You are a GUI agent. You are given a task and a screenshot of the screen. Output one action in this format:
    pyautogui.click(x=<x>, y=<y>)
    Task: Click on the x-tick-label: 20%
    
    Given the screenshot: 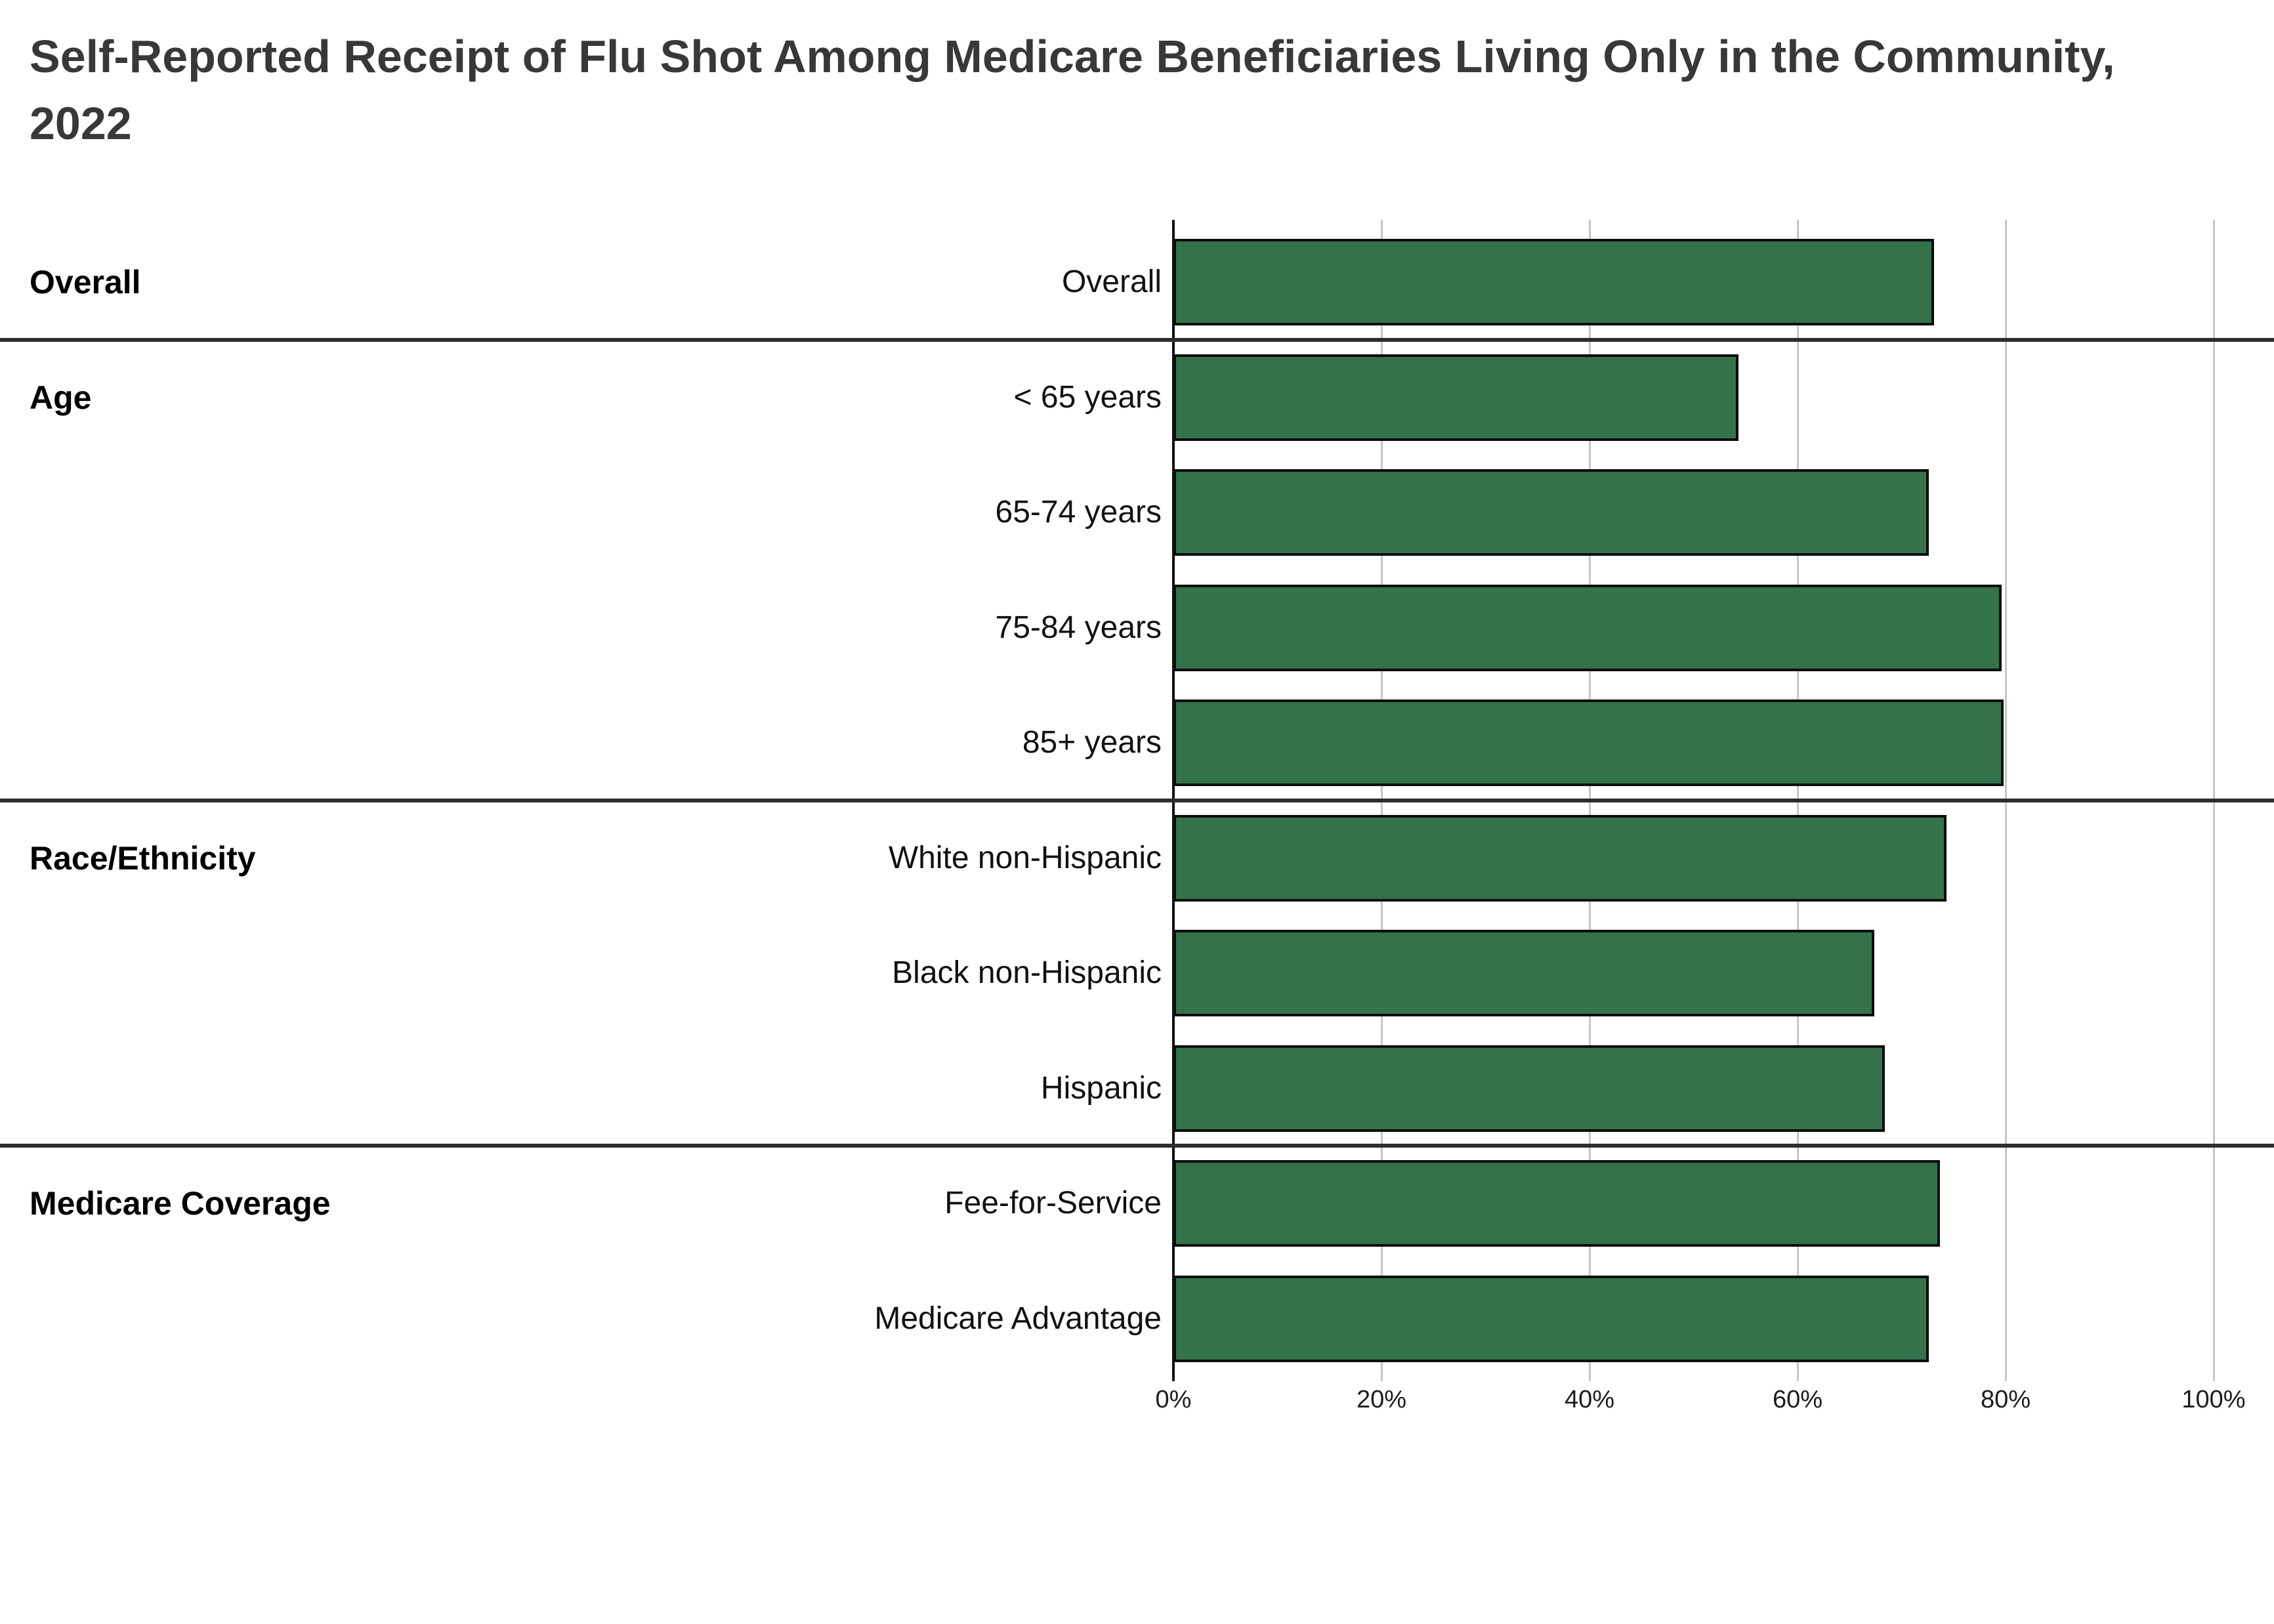 What is the action you would take?
    pyautogui.click(x=1381, y=1399)
    